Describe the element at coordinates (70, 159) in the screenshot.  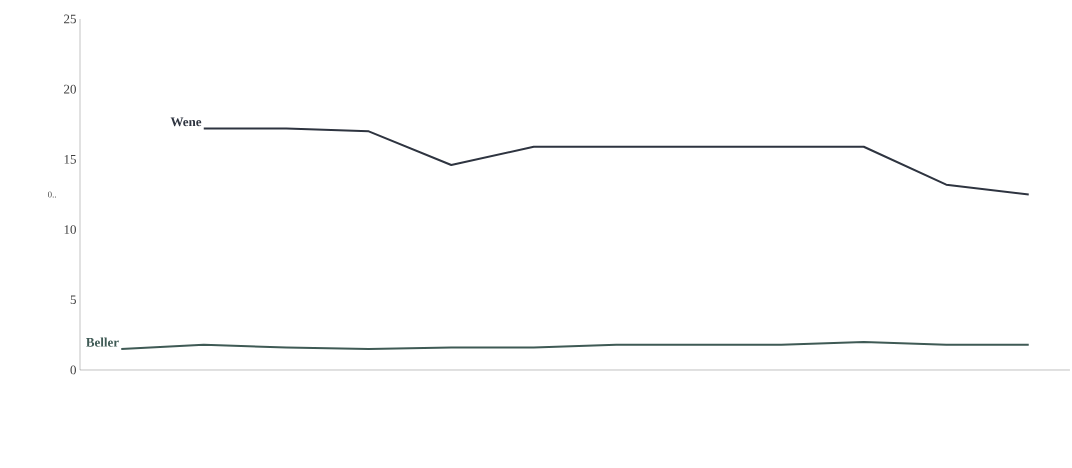
I see `y-tick-label: 15` at that location.